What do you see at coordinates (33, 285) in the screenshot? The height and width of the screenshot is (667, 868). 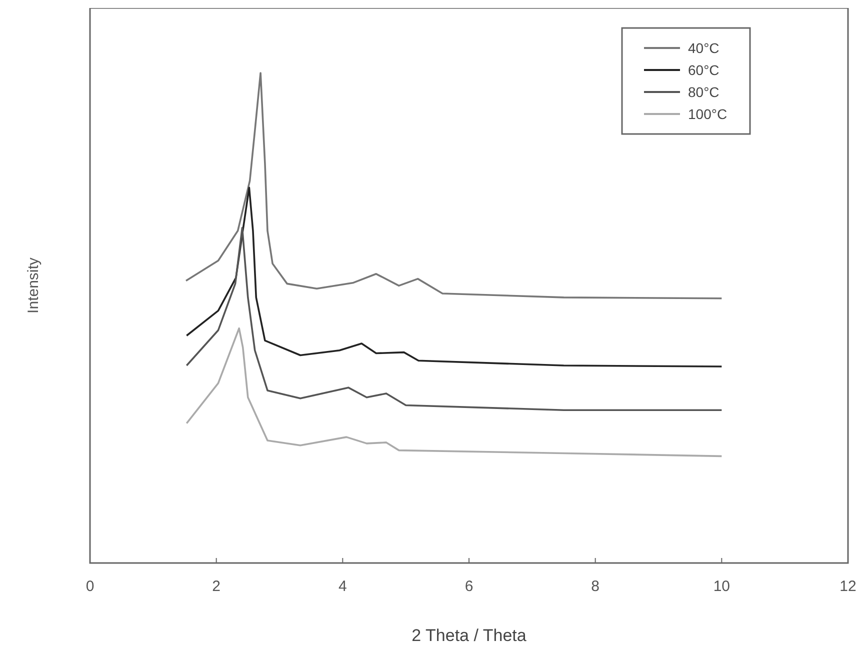 I see `y-axis-title: Intensity` at bounding box center [33, 285].